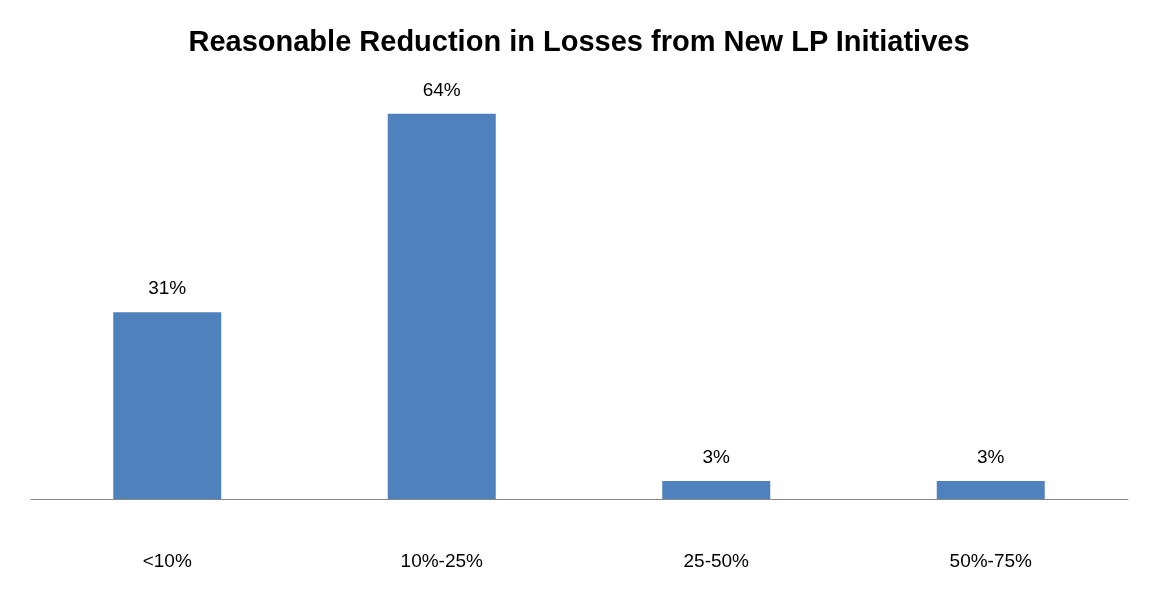 The image size is (1156, 611). I want to click on data-label: 64%, so click(441, 89).